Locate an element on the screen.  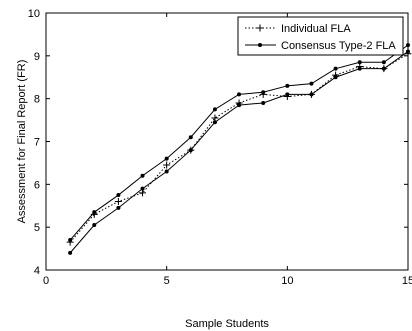
legend-marker-individual-fla is located at coordinates (260, 28).